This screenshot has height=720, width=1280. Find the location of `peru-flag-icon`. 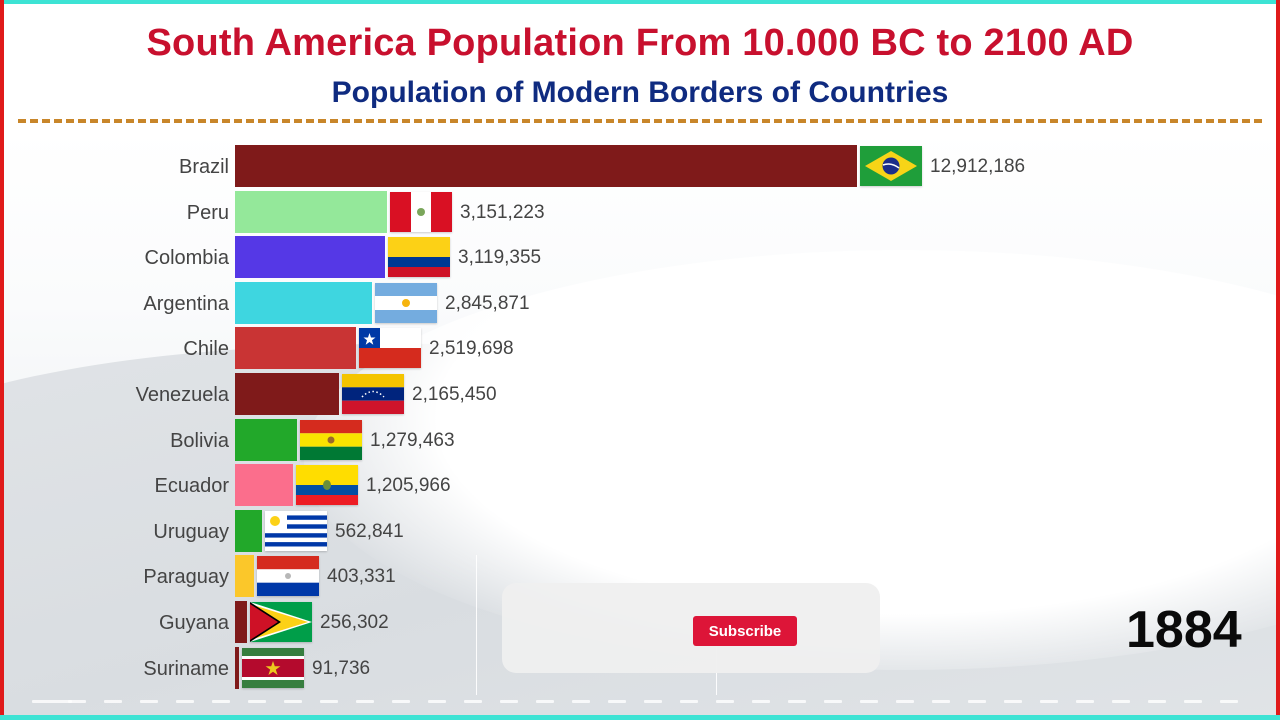

peru-flag-icon is located at coordinates (421, 211).